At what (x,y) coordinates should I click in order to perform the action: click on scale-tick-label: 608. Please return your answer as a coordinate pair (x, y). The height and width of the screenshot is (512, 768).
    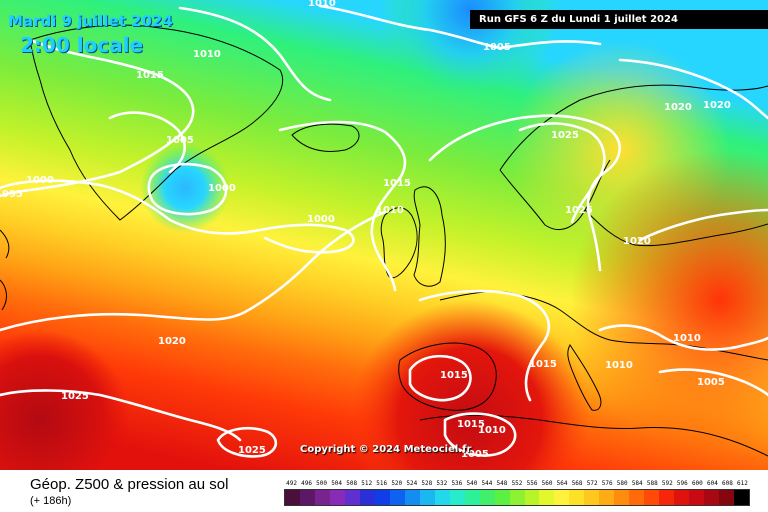
    Looking at the image, I should click on (727, 483).